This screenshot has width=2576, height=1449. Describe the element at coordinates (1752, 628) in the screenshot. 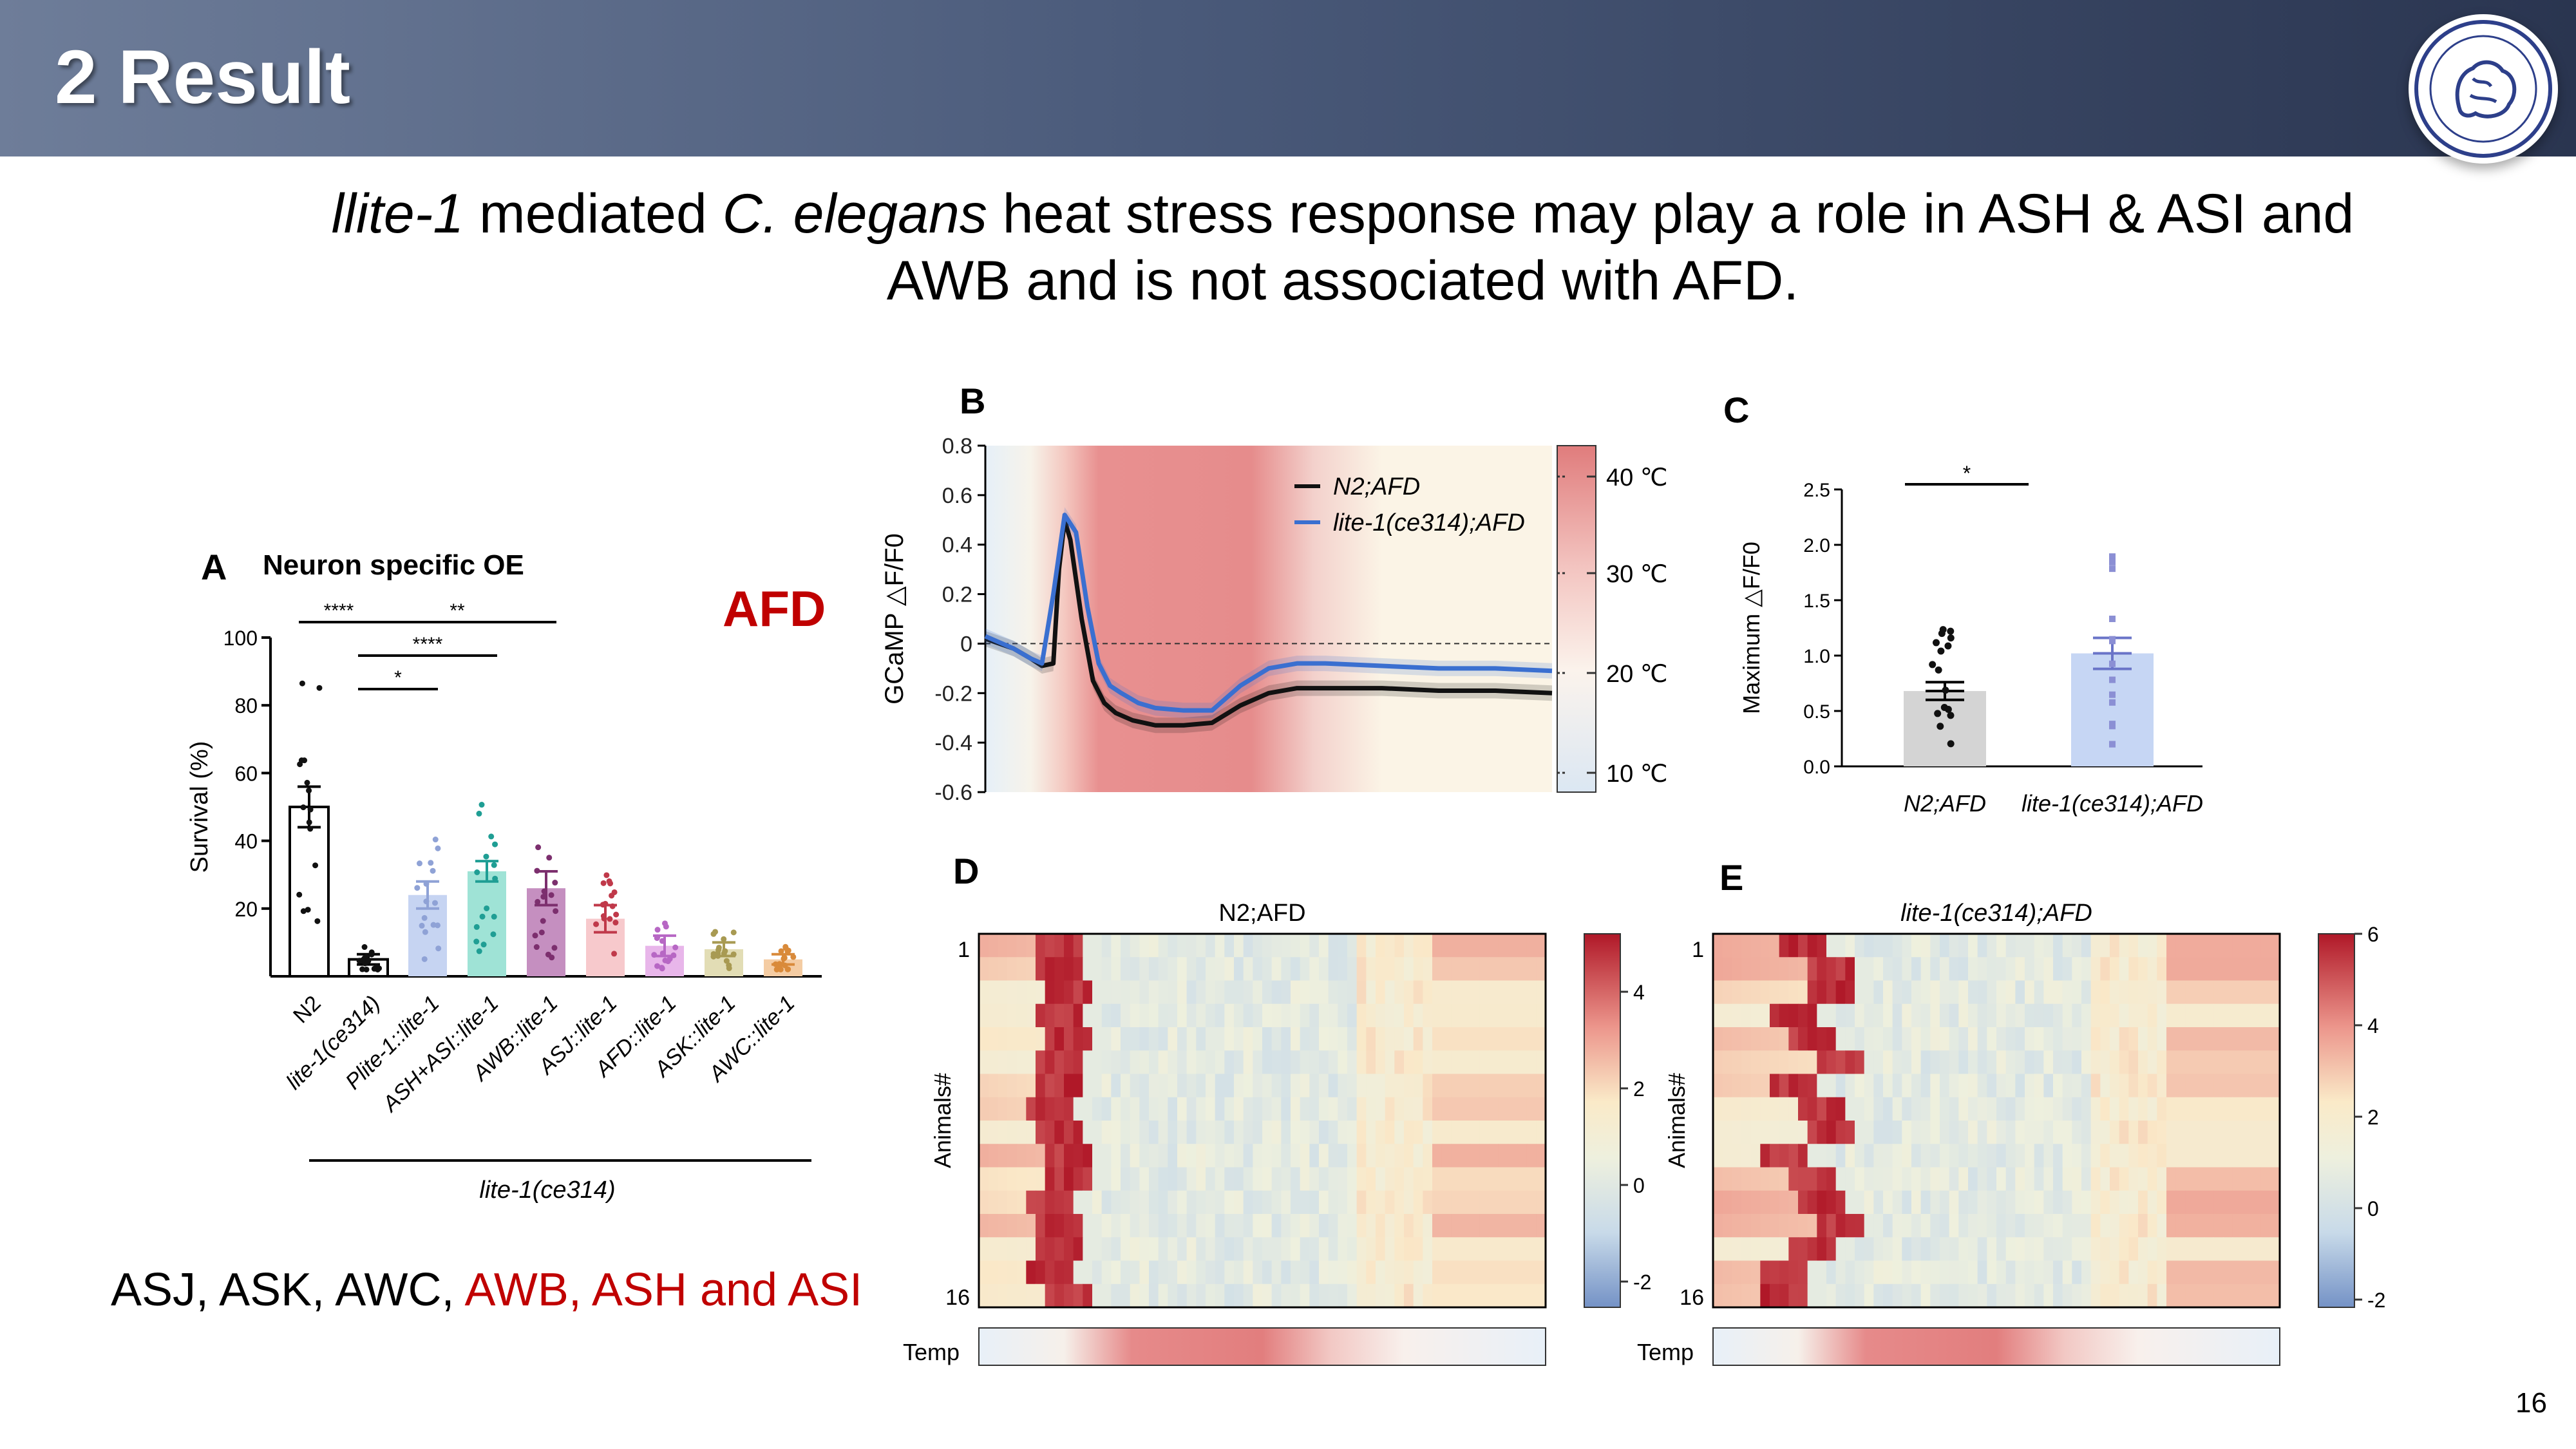

I see `chart-c-y-label: Maximum △F/F0` at that location.